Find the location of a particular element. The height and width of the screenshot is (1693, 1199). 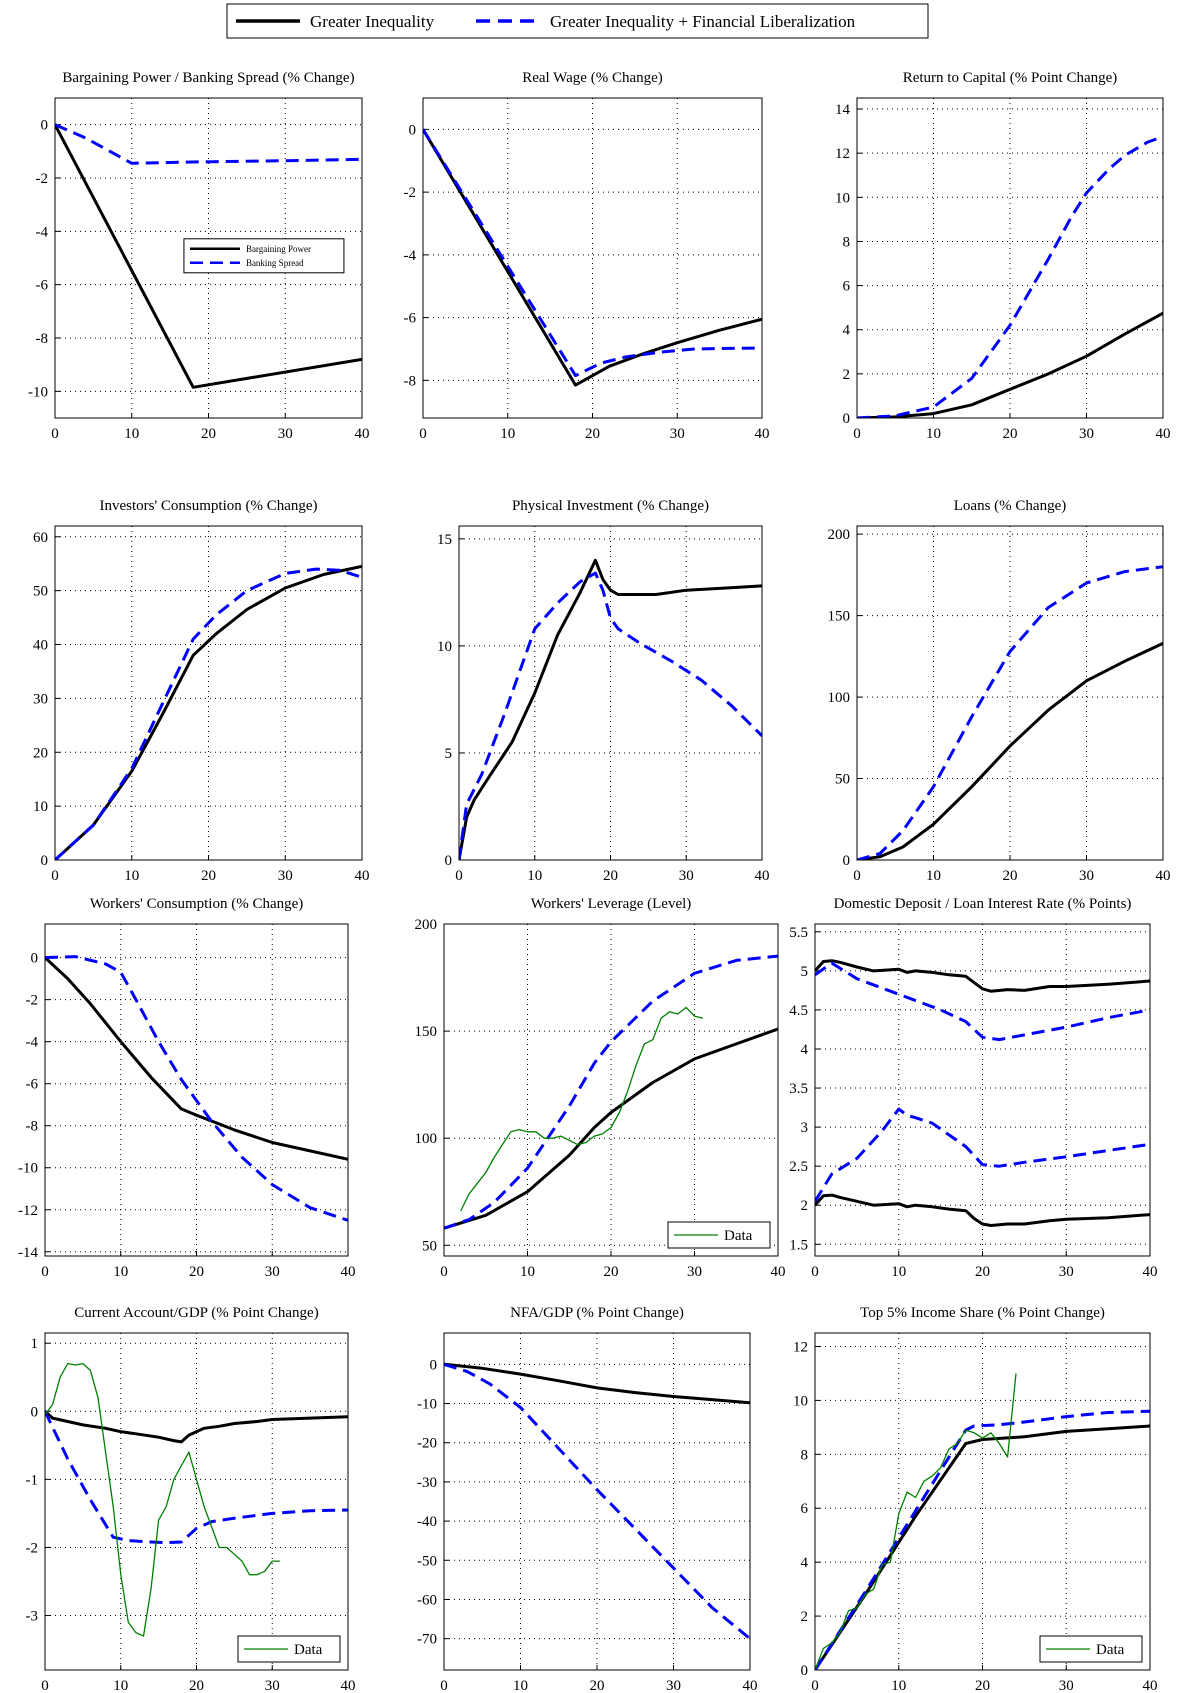

y-tick-label: -6 is located at coordinates (32, 1085).